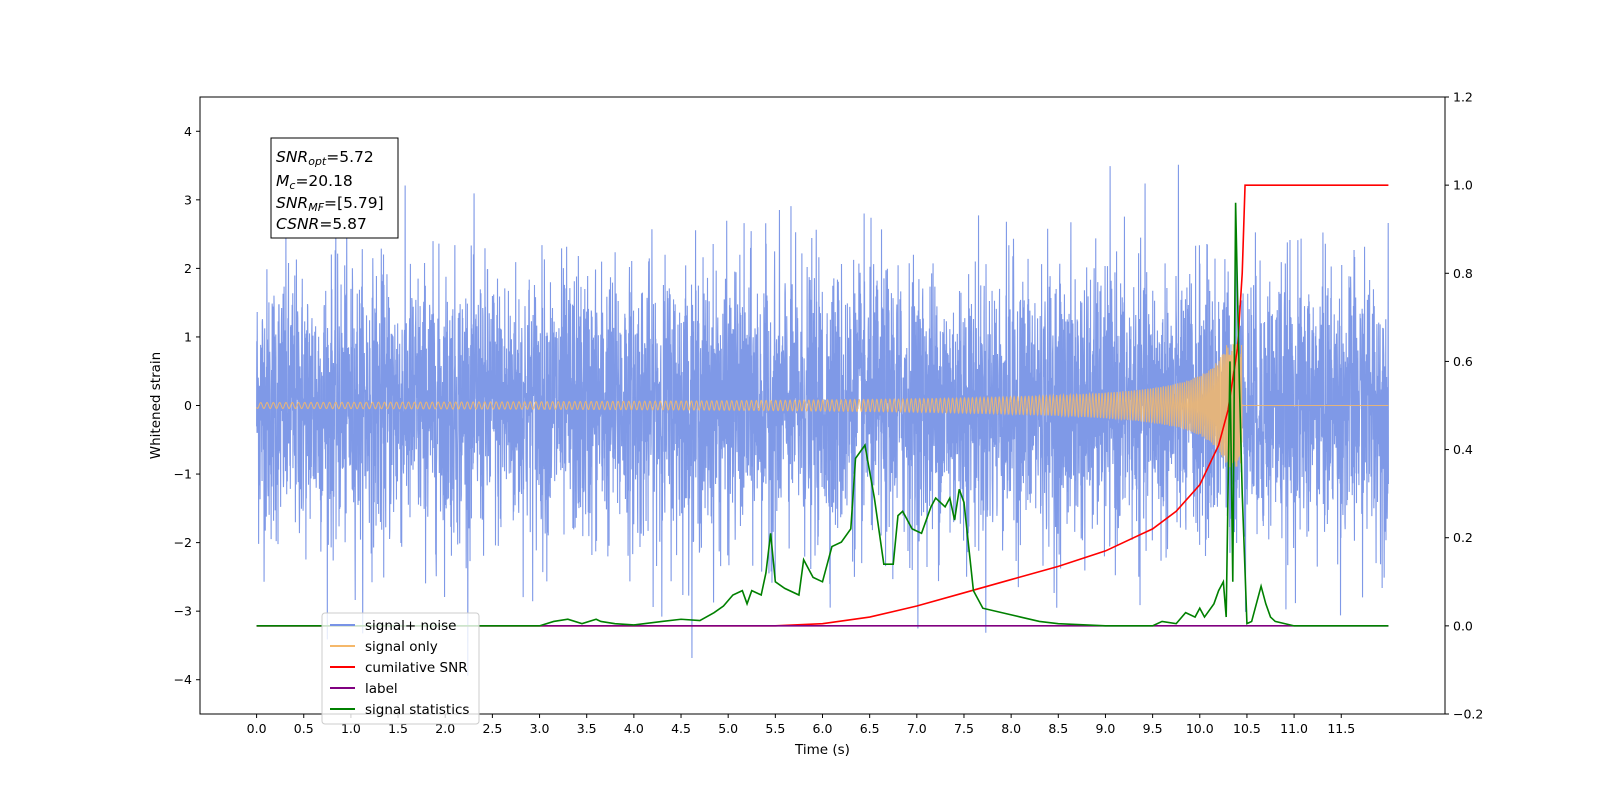 This screenshot has width=1600, height=800. I want to click on y-tick-label: 3, so click(188, 199).